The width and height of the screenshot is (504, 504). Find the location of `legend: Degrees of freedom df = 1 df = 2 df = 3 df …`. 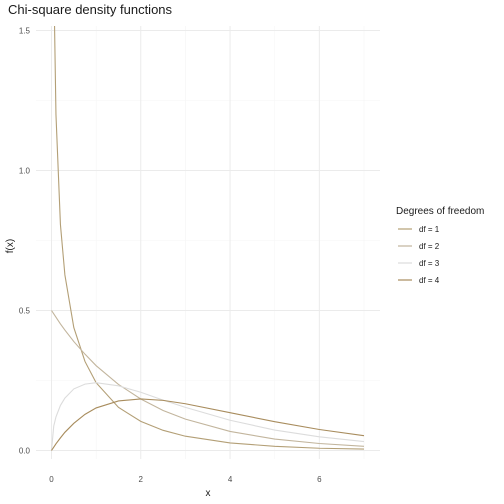

legend: Degrees of freedom df = 1 df = 2 df = 3 df … is located at coordinates (440, 245).